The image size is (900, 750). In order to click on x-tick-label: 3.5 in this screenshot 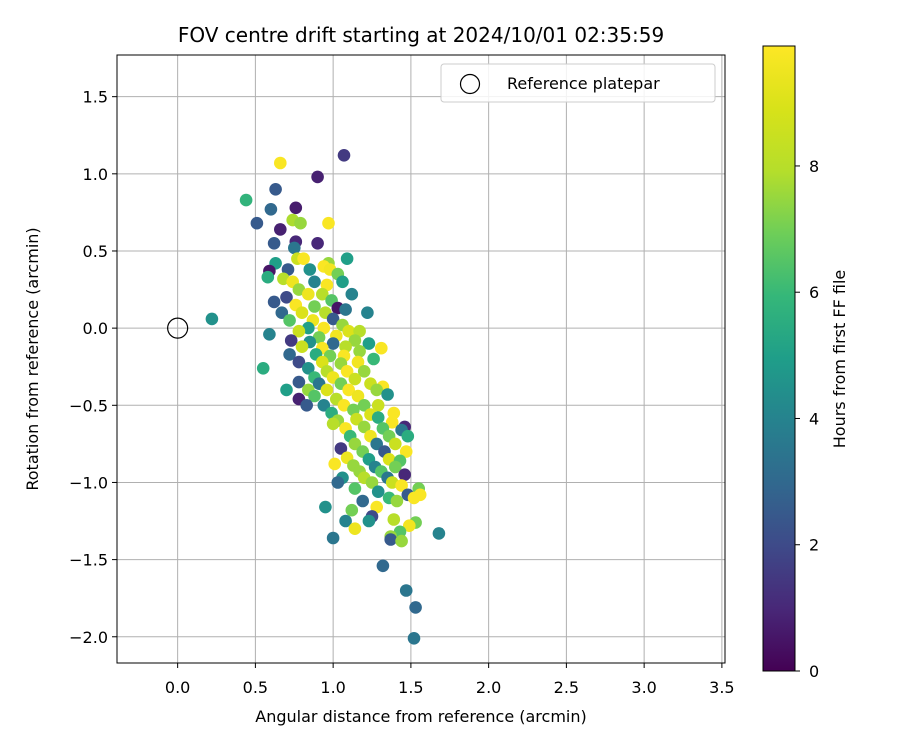, I will do `click(721, 687)`.